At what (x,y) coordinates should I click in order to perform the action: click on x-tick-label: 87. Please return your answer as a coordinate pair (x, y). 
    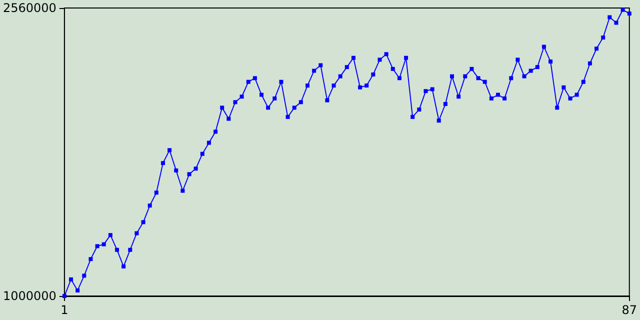
    Looking at the image, I should click on (630, 310).